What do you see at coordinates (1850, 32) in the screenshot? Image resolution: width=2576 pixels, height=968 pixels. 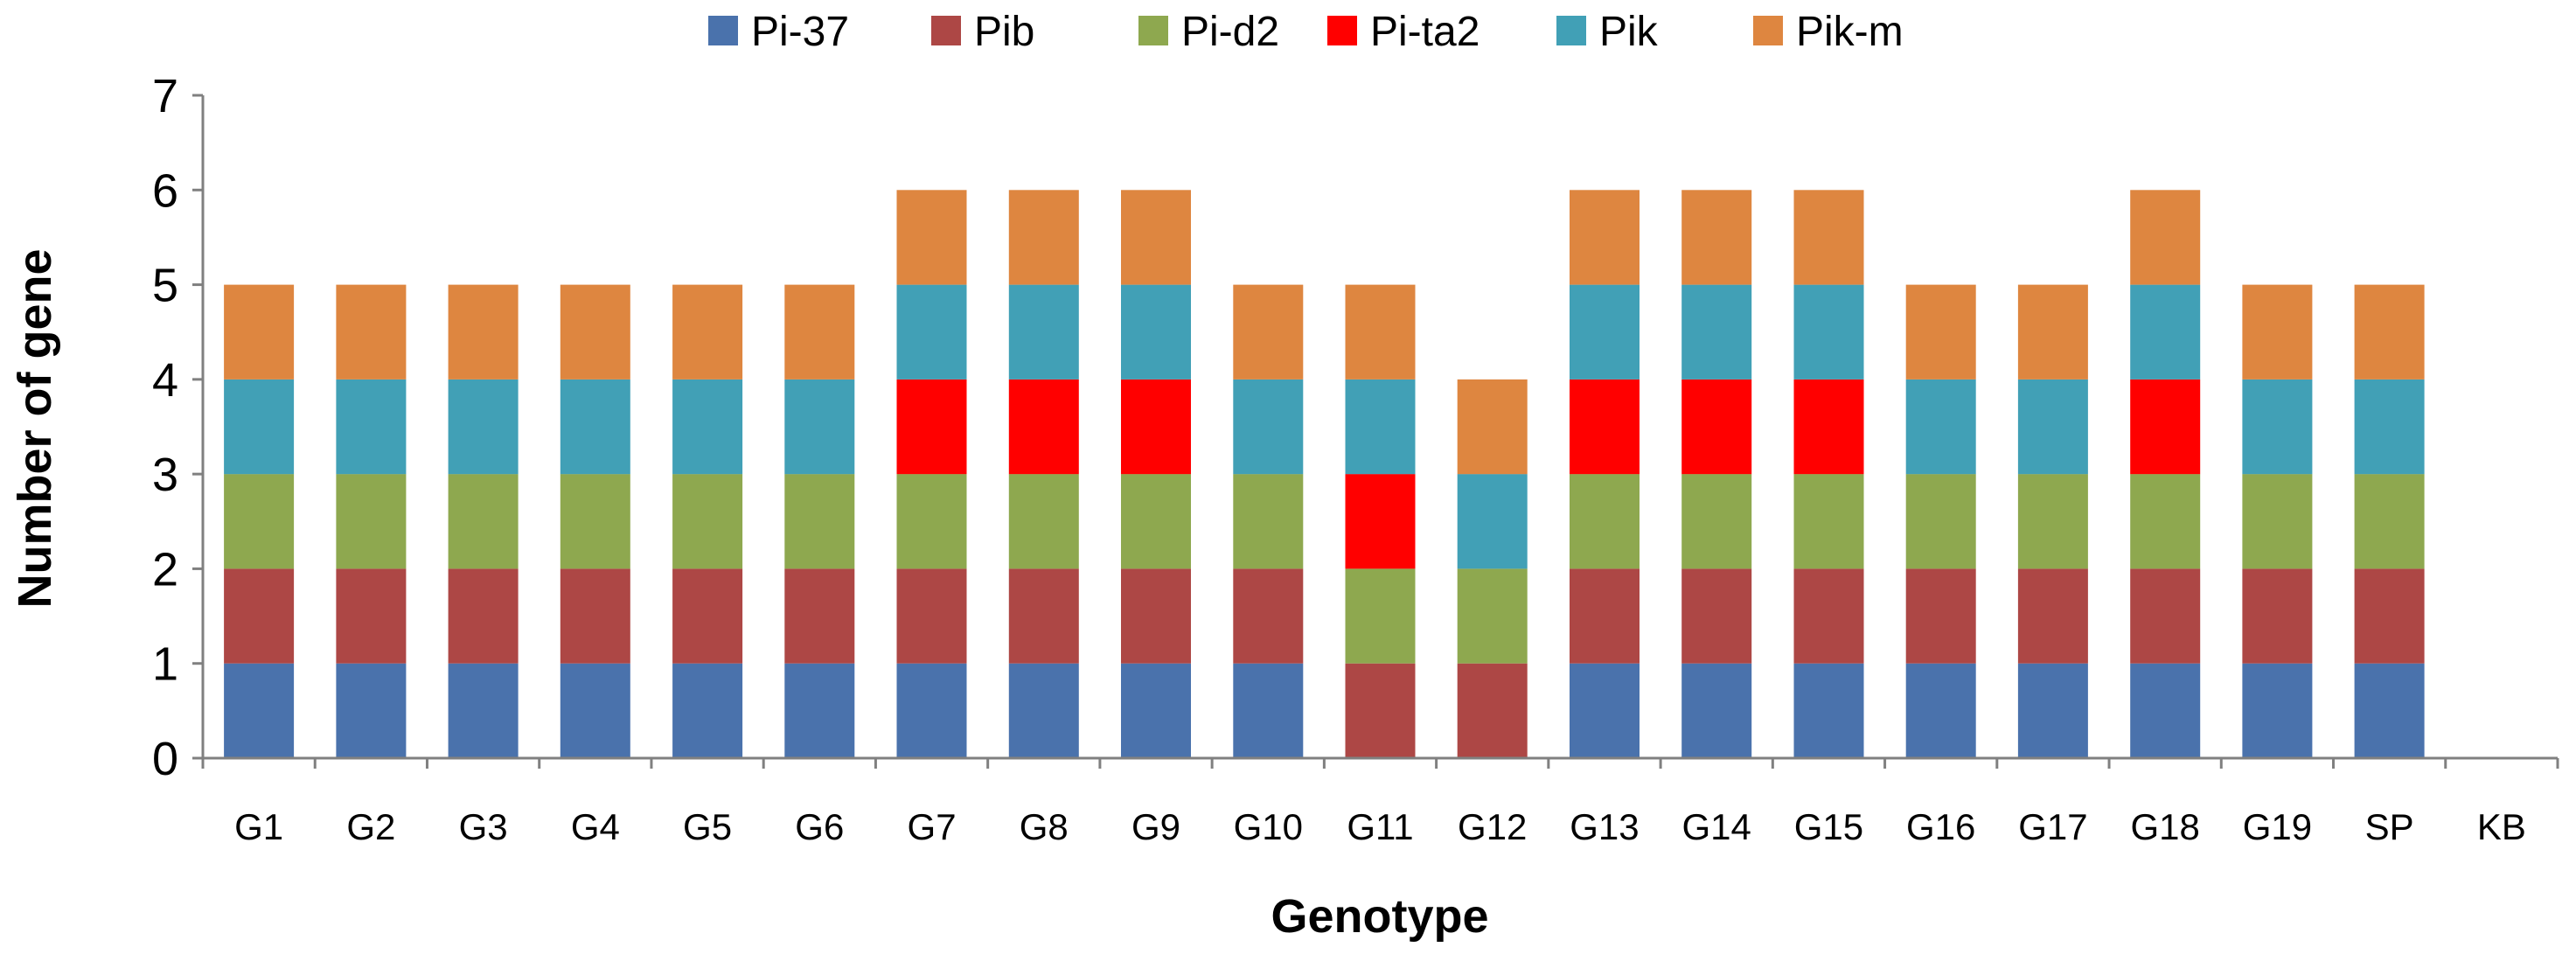 I see `legend-label-pik-m: Pik-m` at bounding box center [1850, 32].